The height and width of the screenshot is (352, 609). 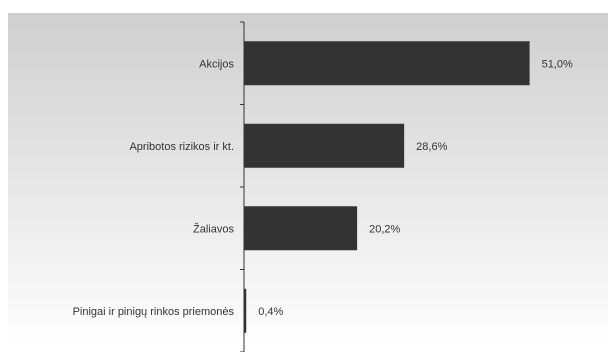 What do you see at coordinates (213, 228) in the screenshot?
I see `category-label: Žaliavos` at bounding box center [213, 228].